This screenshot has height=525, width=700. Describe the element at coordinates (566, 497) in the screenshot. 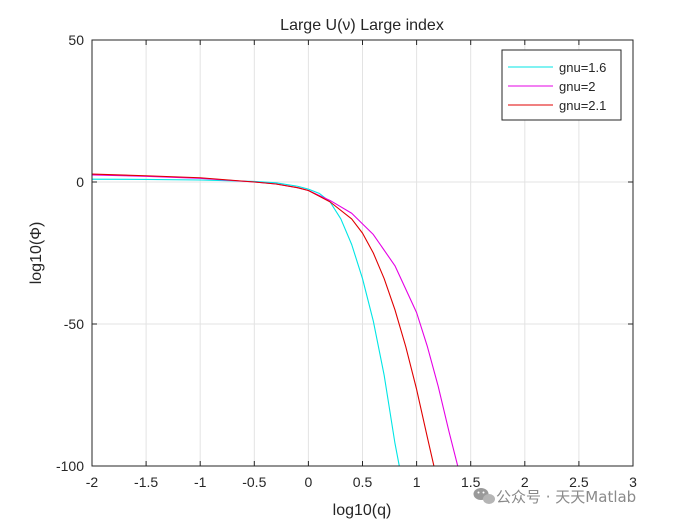

I see `watermark-text: 公众号 · 天天Matlab` at that location.